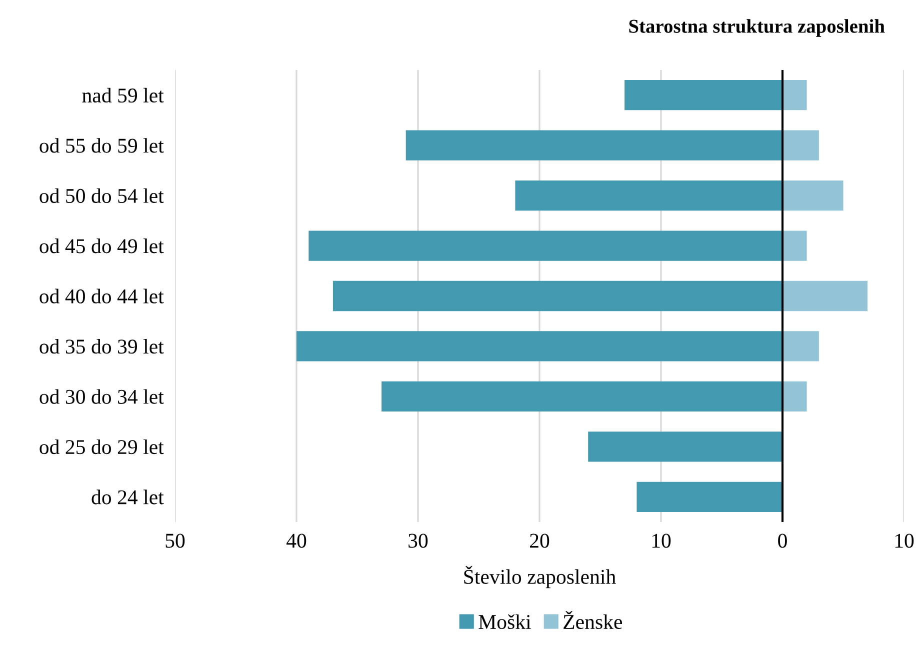  What do you see at coordinates (504, 622) in the screenshot?
I see `legend-label: Moški` at bounding box center [504, 622].